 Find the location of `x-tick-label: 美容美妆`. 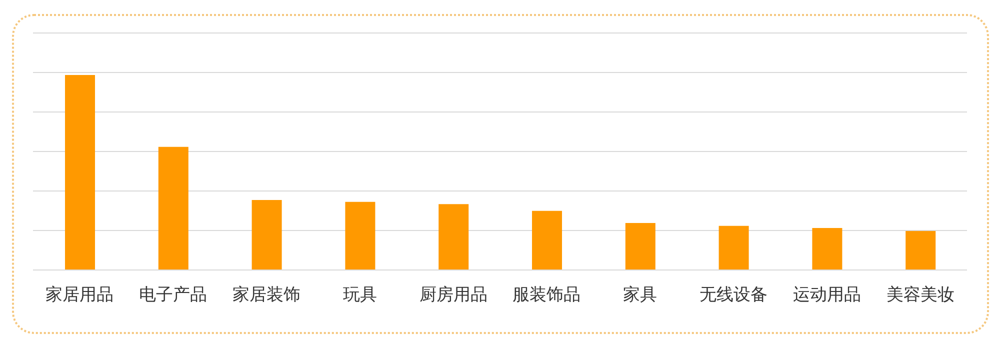

x-tick-label: 美容美妆 is located at coordinates (920, 295).